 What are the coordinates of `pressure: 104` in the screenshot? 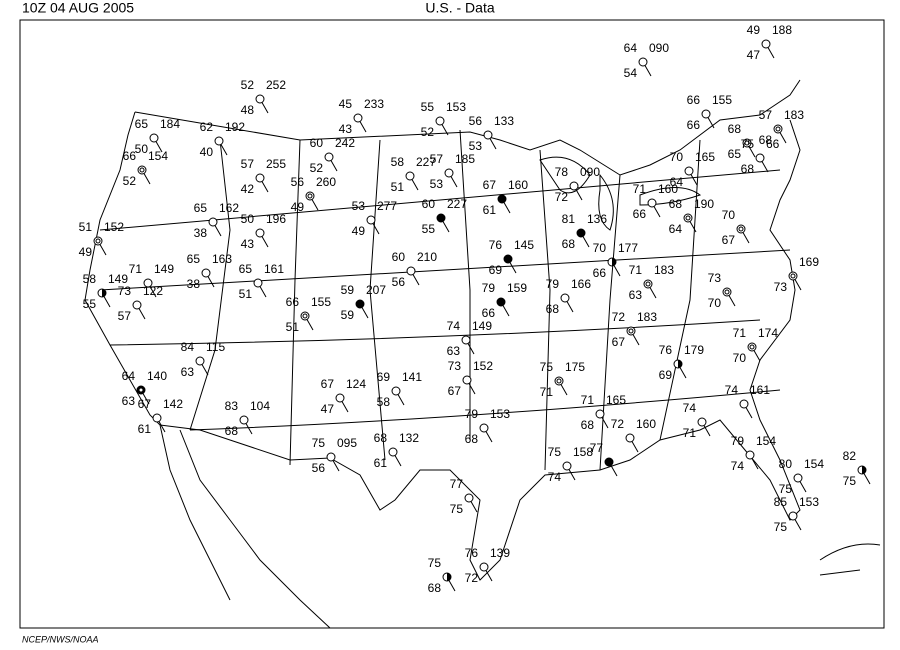 It's located at (260, 406).